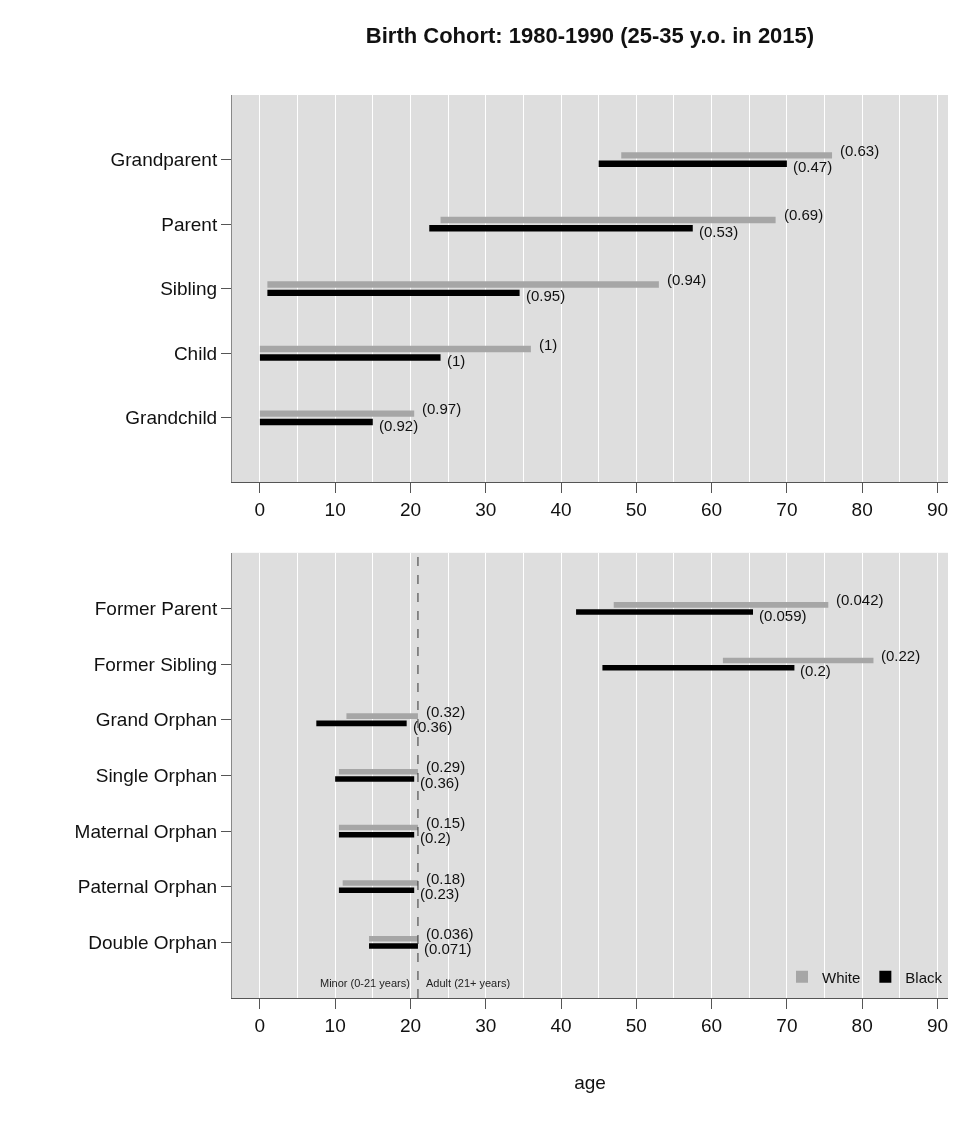  Describe the element at coordinates (860, 150) in the screenshot. I see `annotation: (0.63)` at that location.